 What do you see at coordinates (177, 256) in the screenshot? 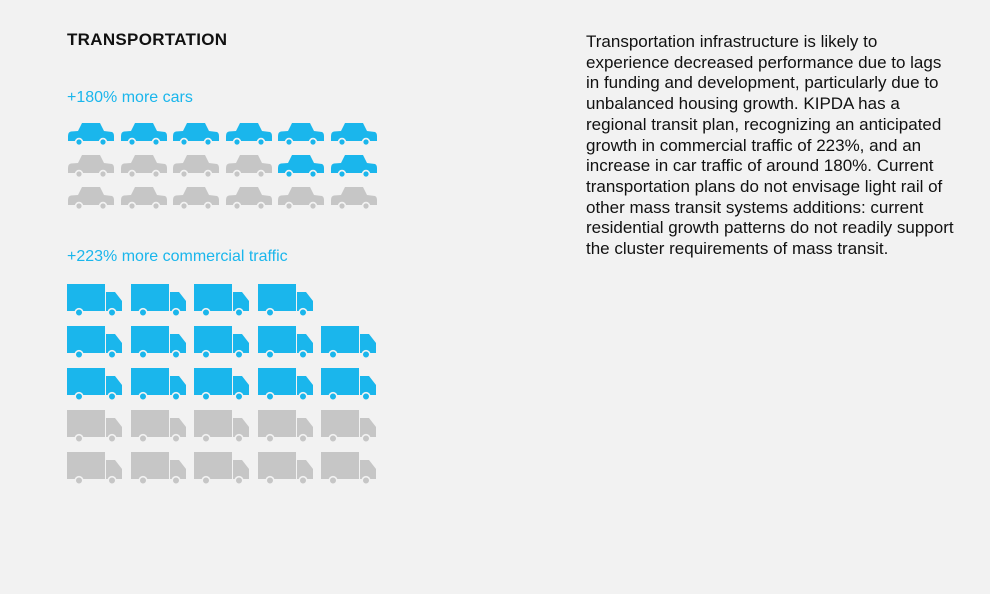
I see `commercial-traffic-growth-label: +223% more commercial traffic` at bounding box center [177, 256].